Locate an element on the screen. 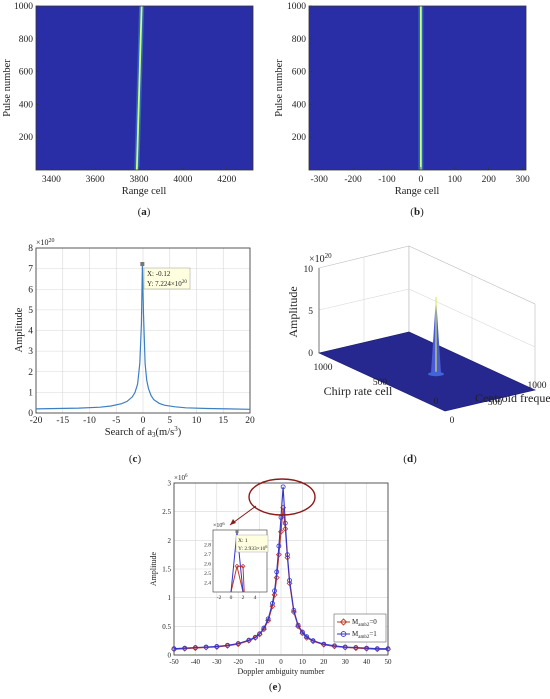  panel-d-z-exponent: ×10²⁰ is located at coordinates (320, 258).